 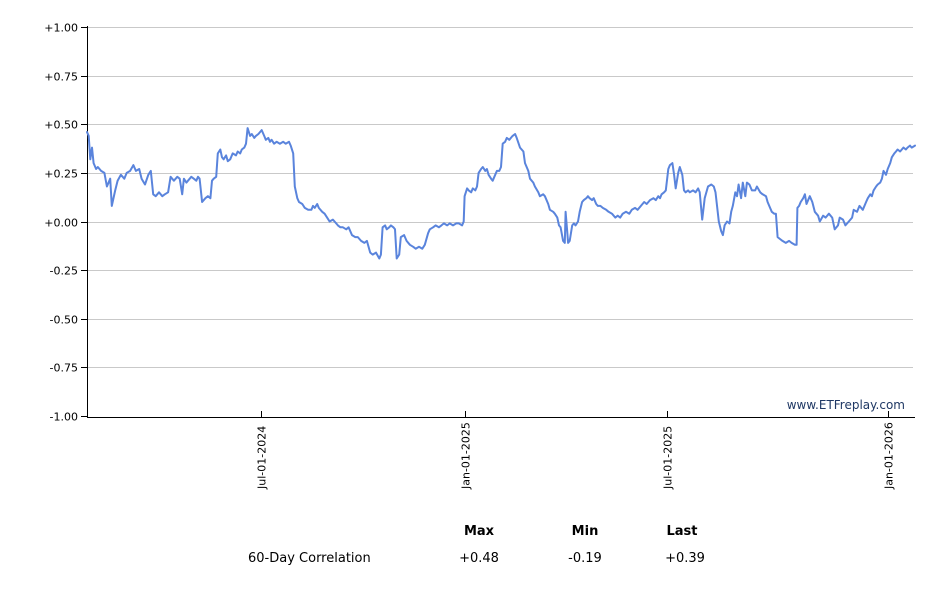 What do you see at coordinates (846, 405) in the screenshot?
I see `watermark-text: www.ETFreplay.com` at bounding box center [846, 405].